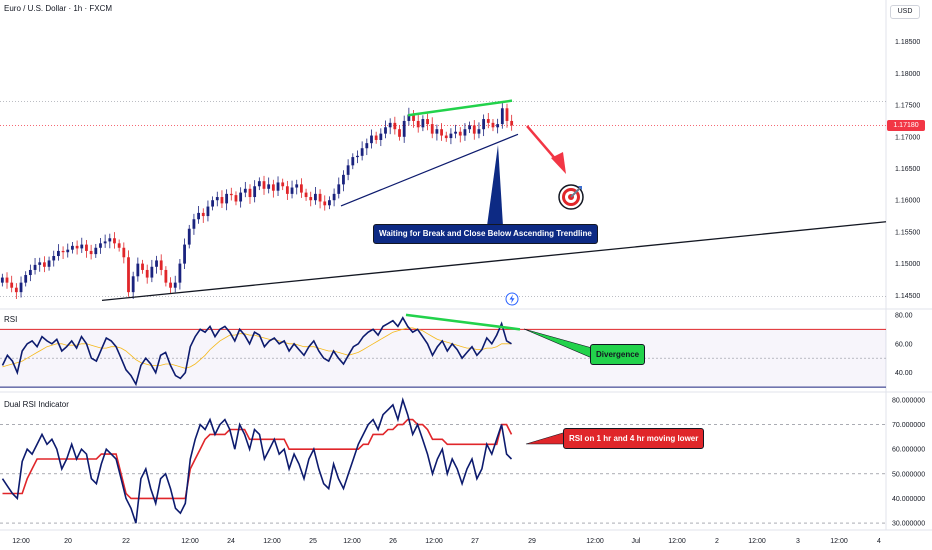 Image resolution: width=932 pixels, height=550 pixels. What do you see at coordinates (907, 137) in the screenshot?
I see `price-tick-label: 1.17000` at bounding box center [907, 137].